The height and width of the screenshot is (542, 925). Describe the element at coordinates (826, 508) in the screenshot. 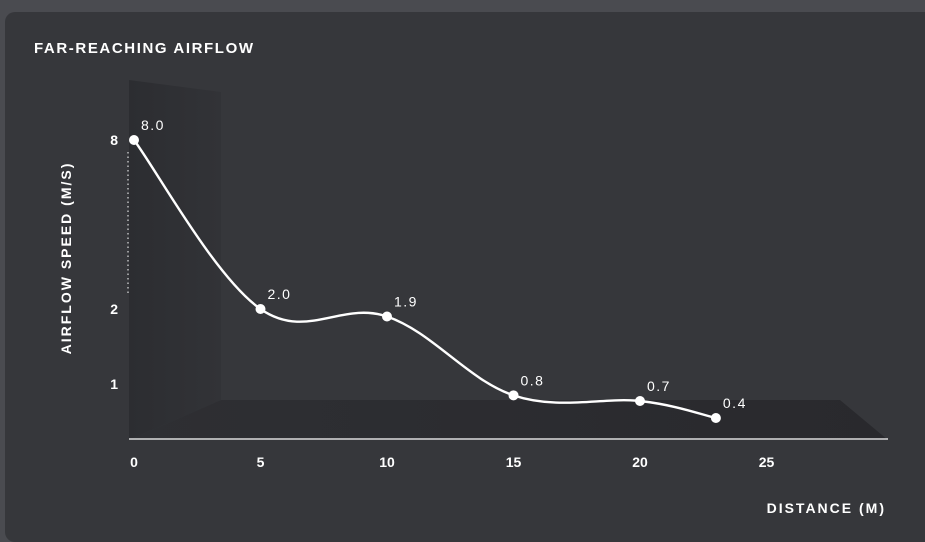

I see `x-axis-title: DISTANCE (M)` at that location.